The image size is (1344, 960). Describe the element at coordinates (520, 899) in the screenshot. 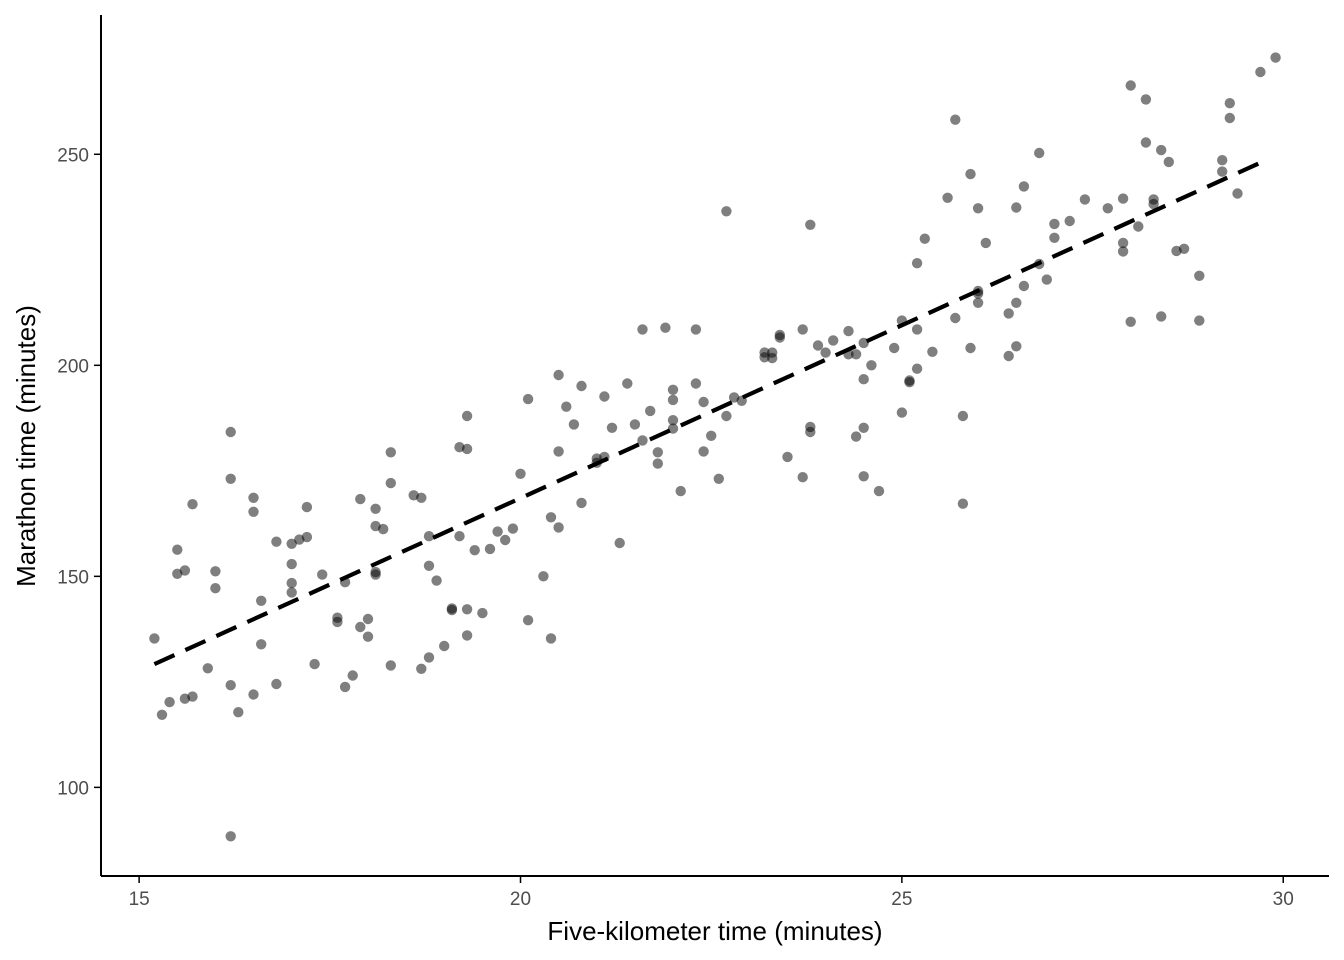

I see `x-tick-label-20: 20` at that location.